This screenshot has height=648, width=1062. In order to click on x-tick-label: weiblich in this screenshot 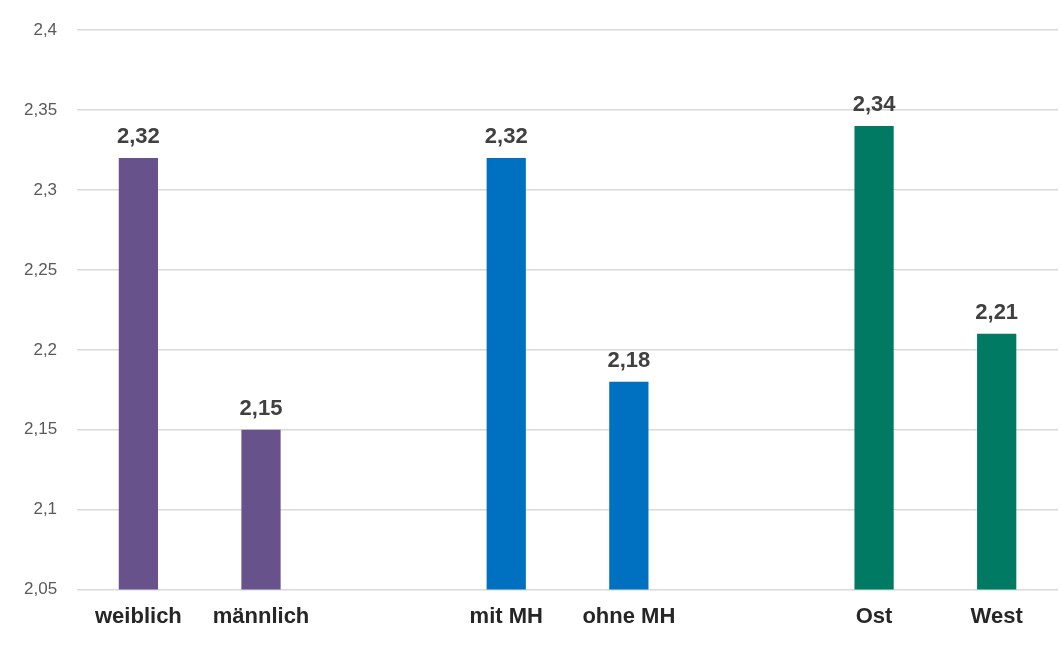, I will do `click(138, 615)`.